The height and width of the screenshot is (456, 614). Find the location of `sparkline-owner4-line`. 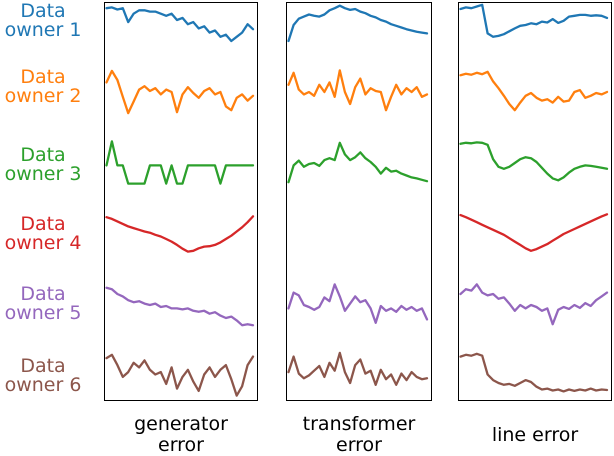

sparkline-owner4-line is located at coordinates (534, 232).